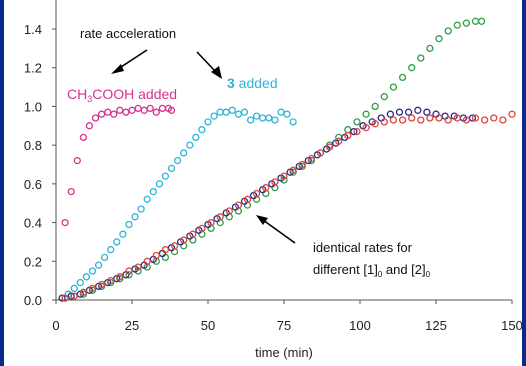 The image size is (526, 366). I want to click on annotation-ch3cooh: CH3COOH added, so click(122, 95).